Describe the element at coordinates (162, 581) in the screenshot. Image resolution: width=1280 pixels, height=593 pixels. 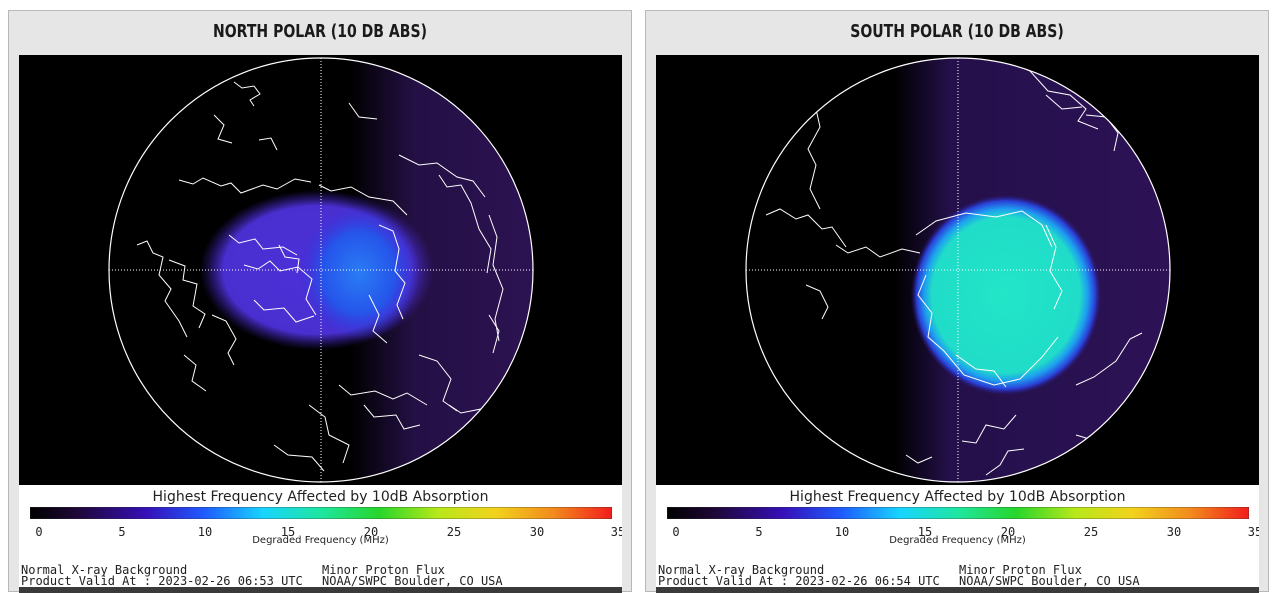
I see `product-valid-time: Product Valid At : 2023-02-26 06:53 UTC` at that location.